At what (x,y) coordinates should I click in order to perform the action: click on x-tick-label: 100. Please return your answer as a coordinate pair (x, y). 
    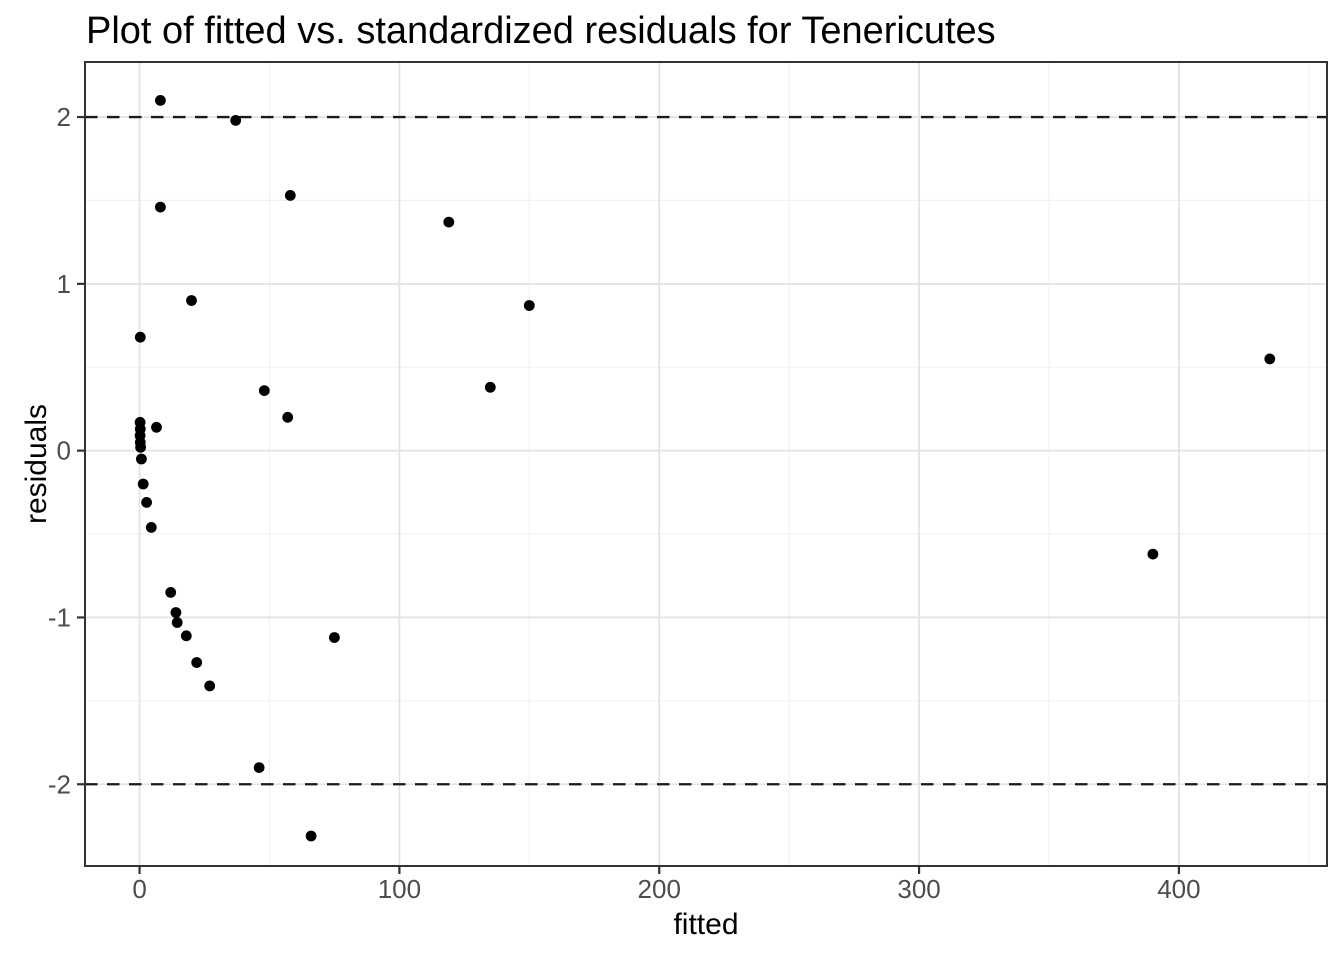
    Looking at the image, I should click on (399, 889).